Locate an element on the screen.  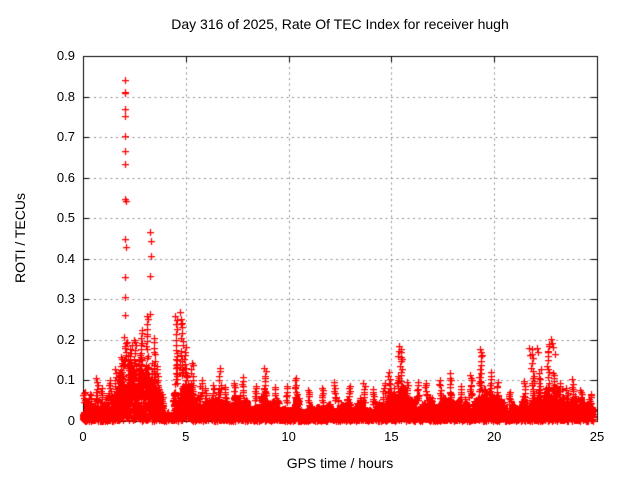
y-tick-label: 0.3 is located at coordinates (65, 299).